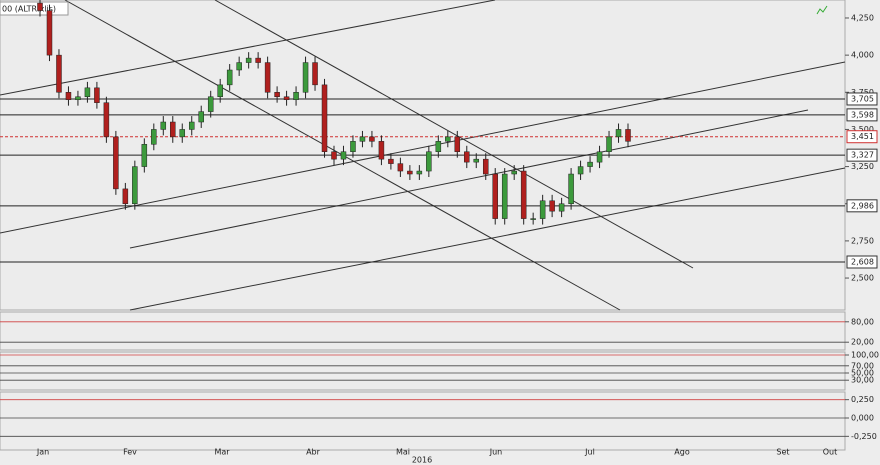  Describe the element at coordinates (589, 452) in the screenshot. I see `x-tick-label: Jul` at that location.